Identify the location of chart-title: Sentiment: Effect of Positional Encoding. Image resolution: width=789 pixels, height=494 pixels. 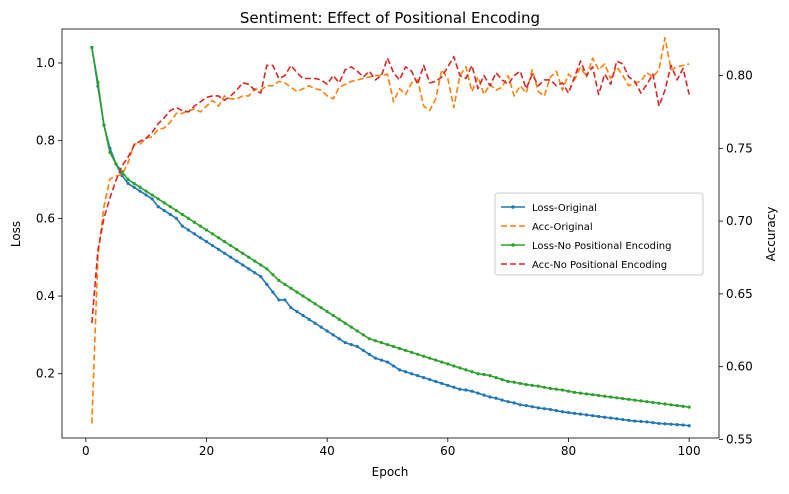
(390, 18).